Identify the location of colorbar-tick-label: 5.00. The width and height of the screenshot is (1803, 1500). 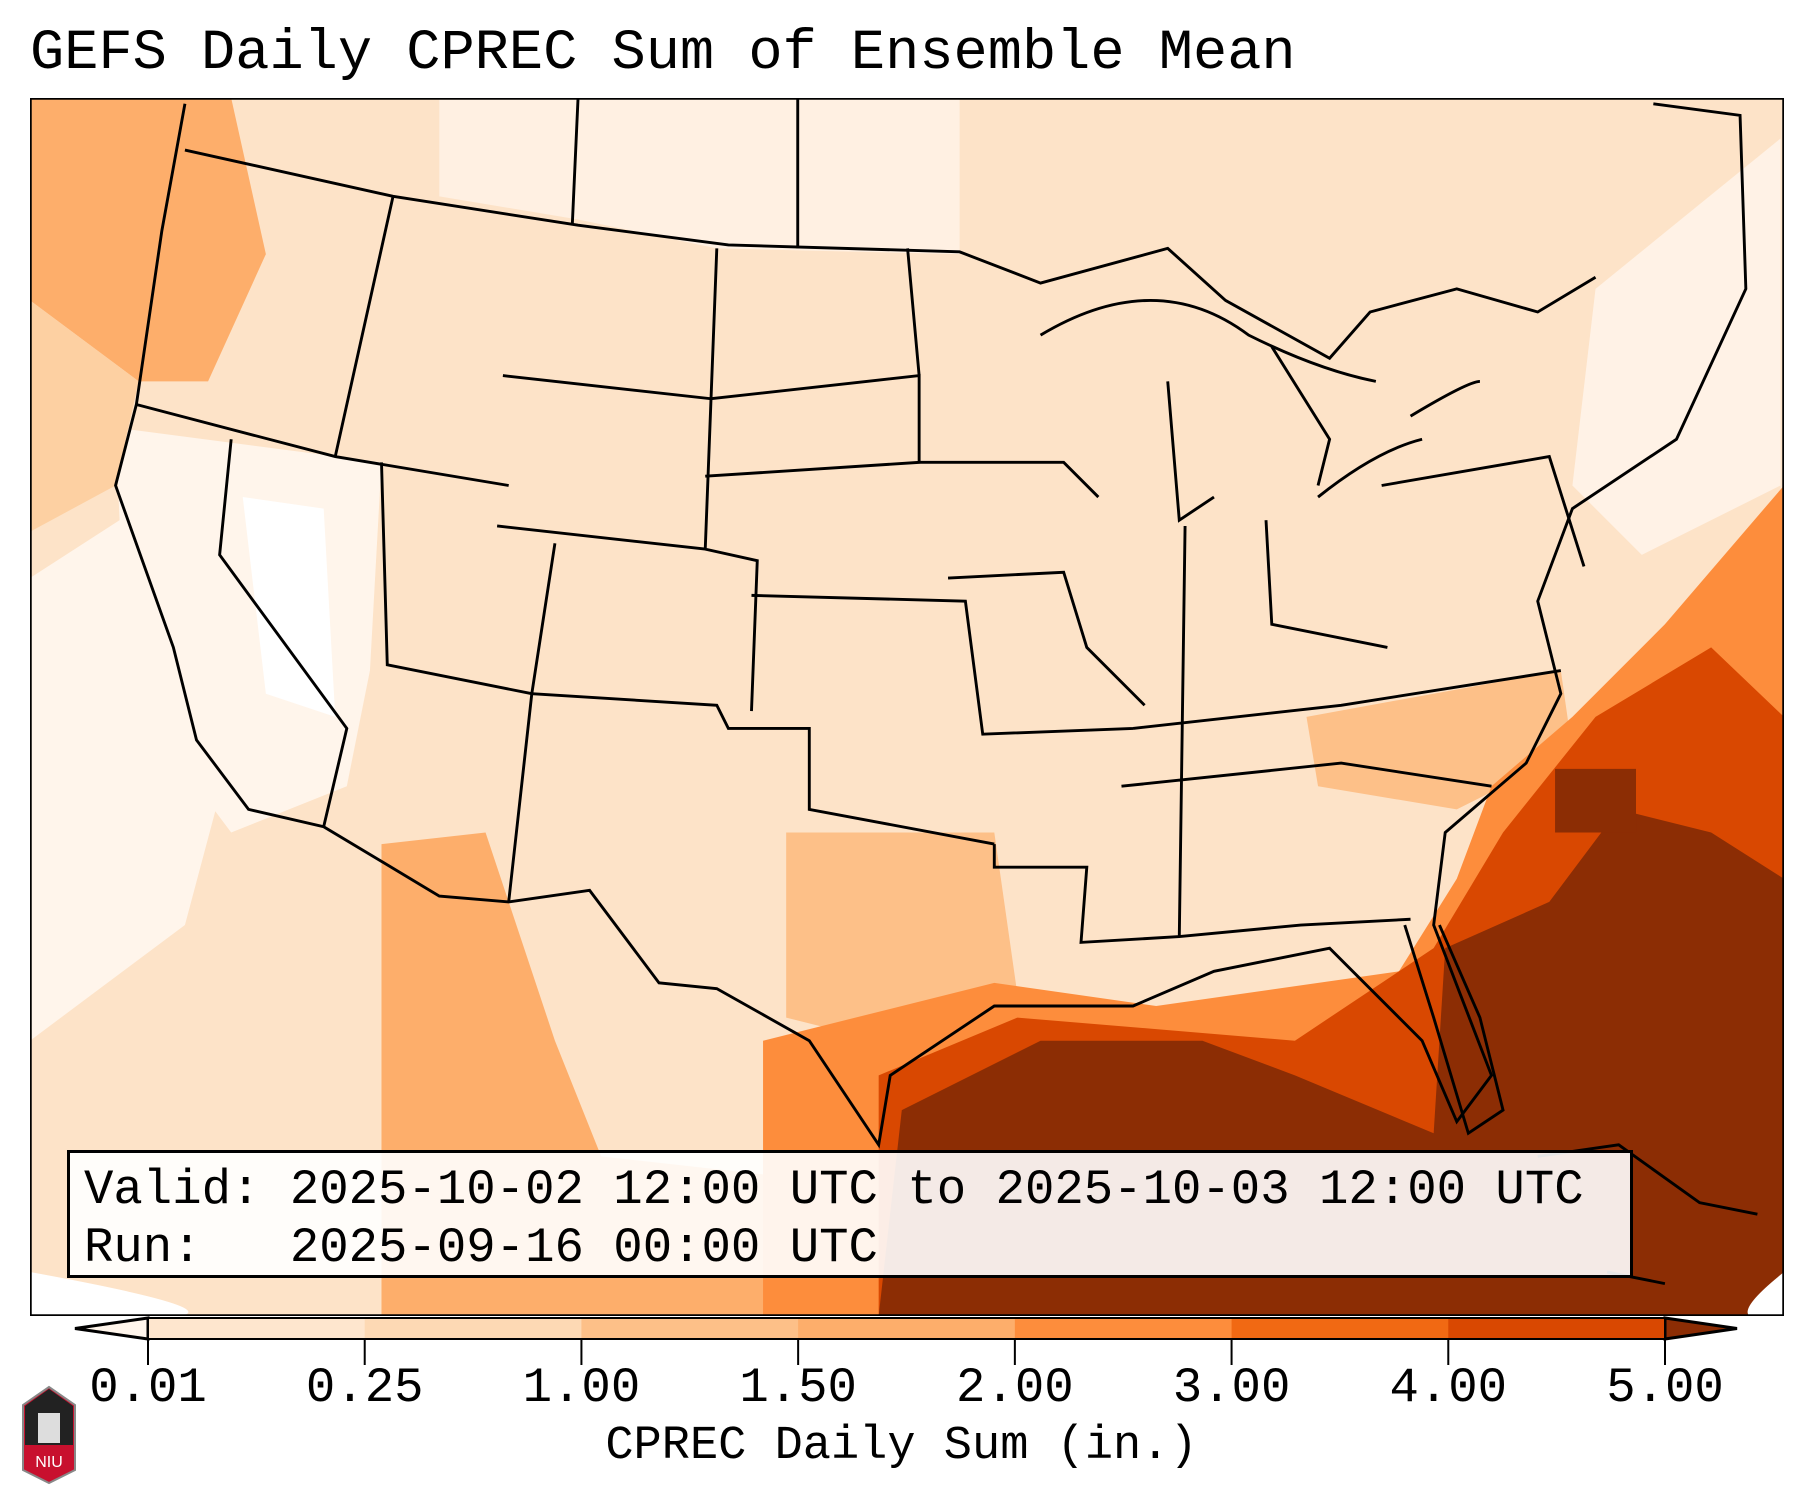
(1665, 1388).